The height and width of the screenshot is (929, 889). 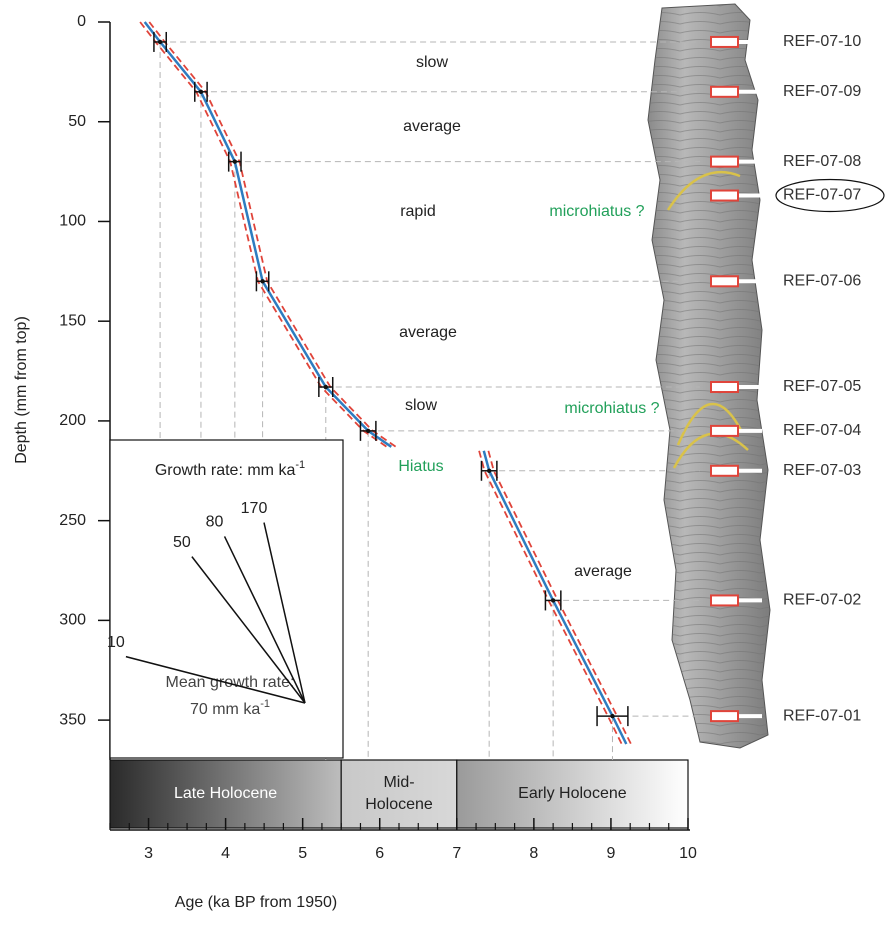 What do you see at coordinates (822, 161) in the screenshot?
I see `sample-label: REF-07-08` at bounding box center [822, 161].